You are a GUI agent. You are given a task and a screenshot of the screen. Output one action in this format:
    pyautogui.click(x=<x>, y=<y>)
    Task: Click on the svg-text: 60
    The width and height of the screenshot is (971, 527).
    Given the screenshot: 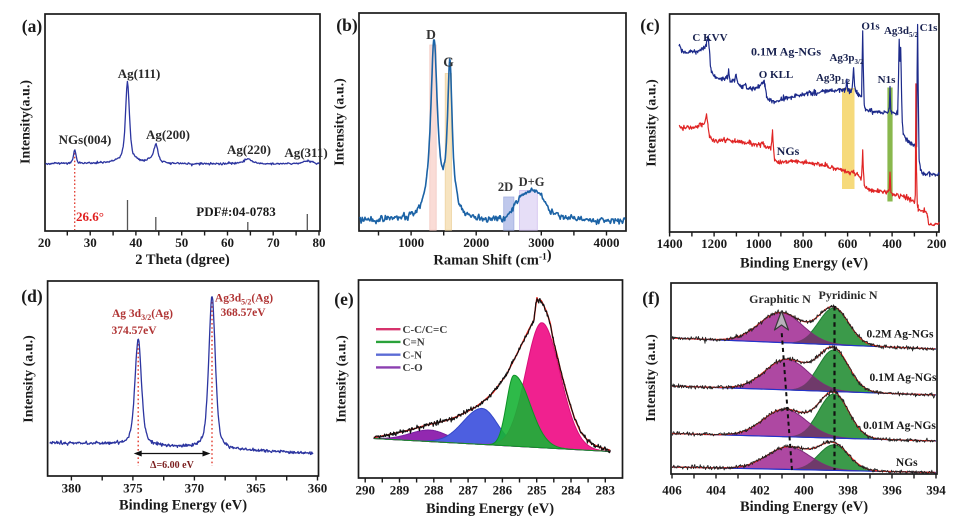 What is the action you would take?
    pyautogui.click(x=227, y=242)
    